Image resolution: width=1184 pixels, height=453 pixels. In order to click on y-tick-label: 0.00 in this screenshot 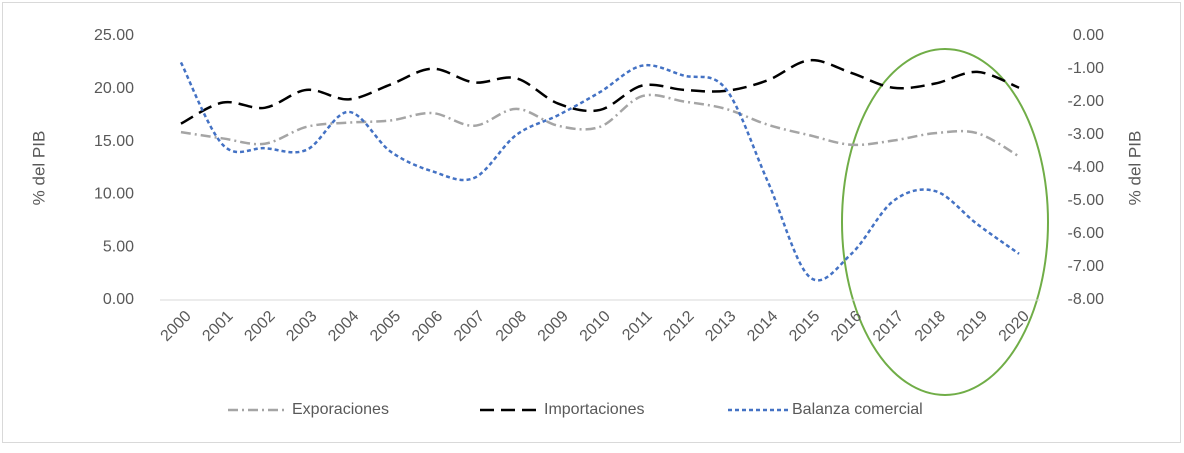, I will do `click(118, 299)`.